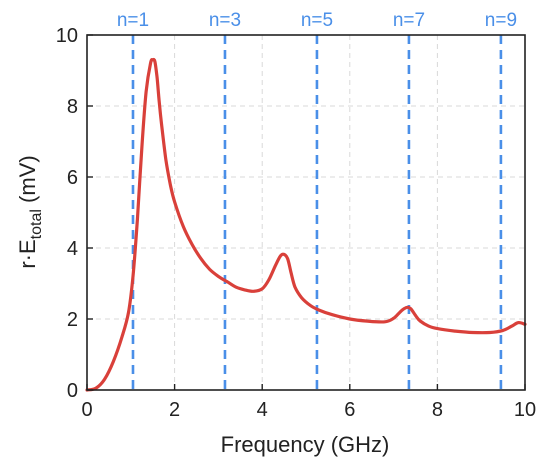 This screenshot has height=469, width=550. What do you see at coordinates (133, 20) in the screenshot?
I see `mode-marker-label: n=1` at bounding box center [133, 20].